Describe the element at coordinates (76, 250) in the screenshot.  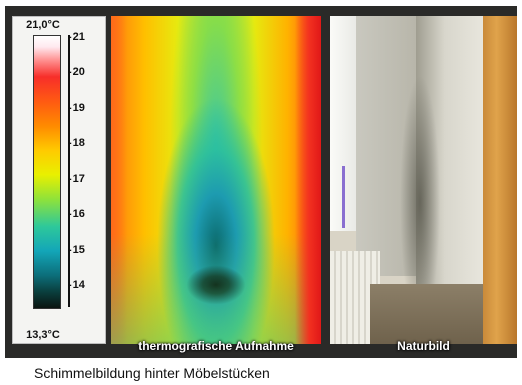
I see `scale-tick: 15` at that location.